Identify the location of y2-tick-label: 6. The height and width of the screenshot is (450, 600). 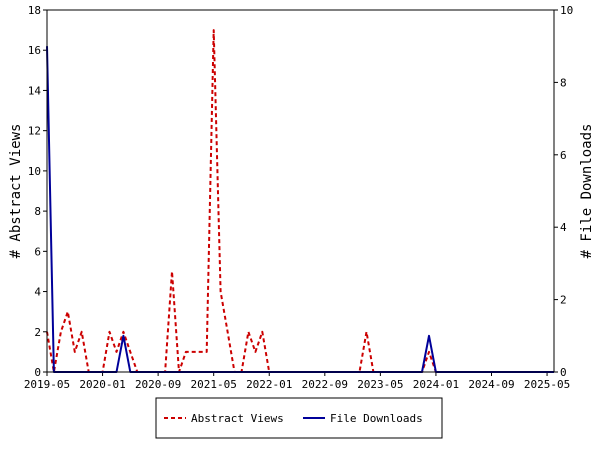
(563, 155).